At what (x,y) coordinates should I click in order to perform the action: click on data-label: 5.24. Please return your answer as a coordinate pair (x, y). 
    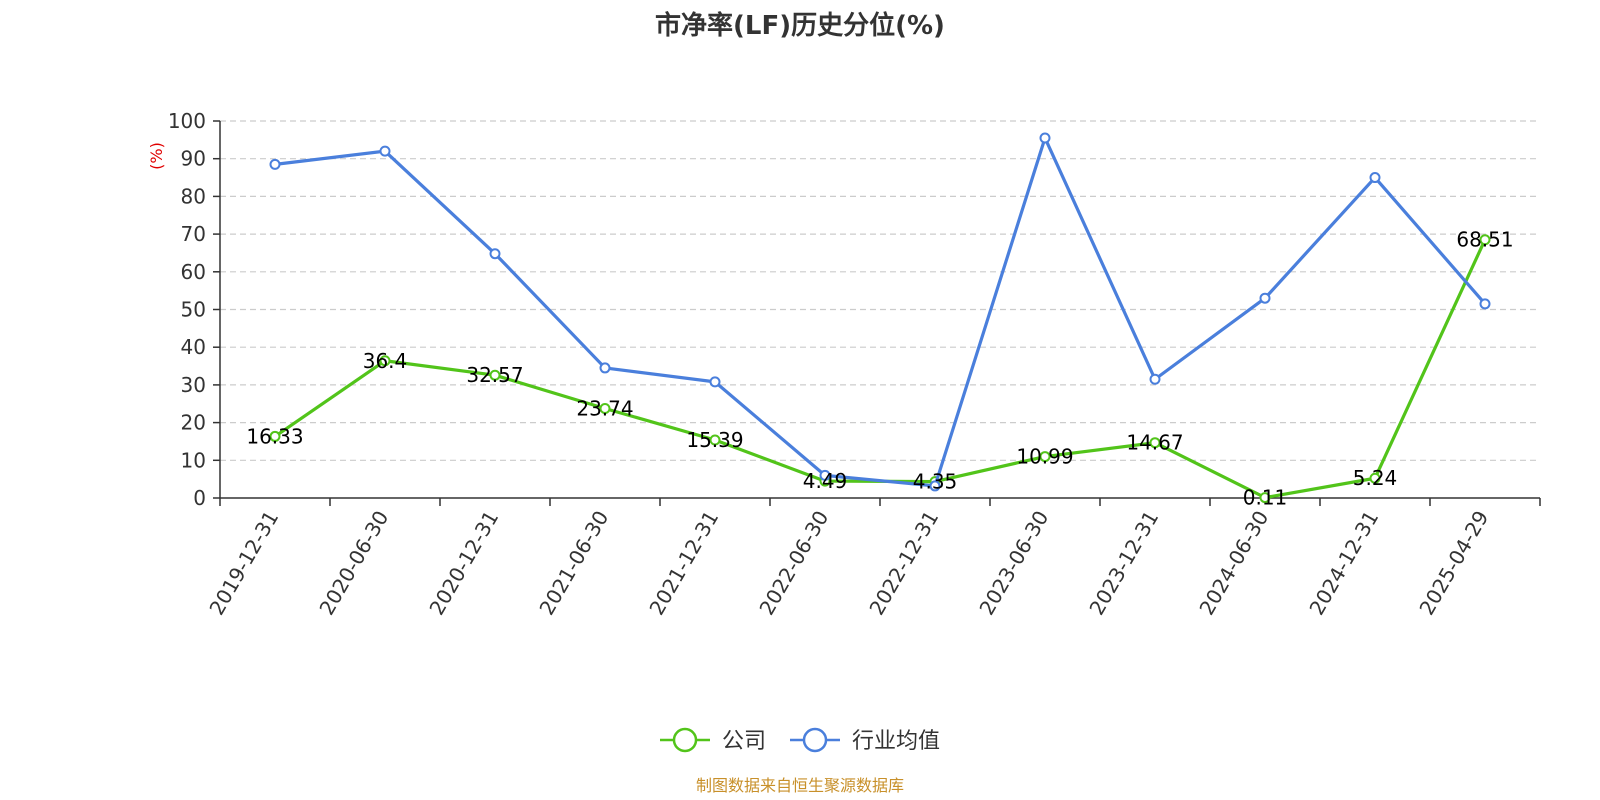
    Looking at the image, I should click on (1375, 478).